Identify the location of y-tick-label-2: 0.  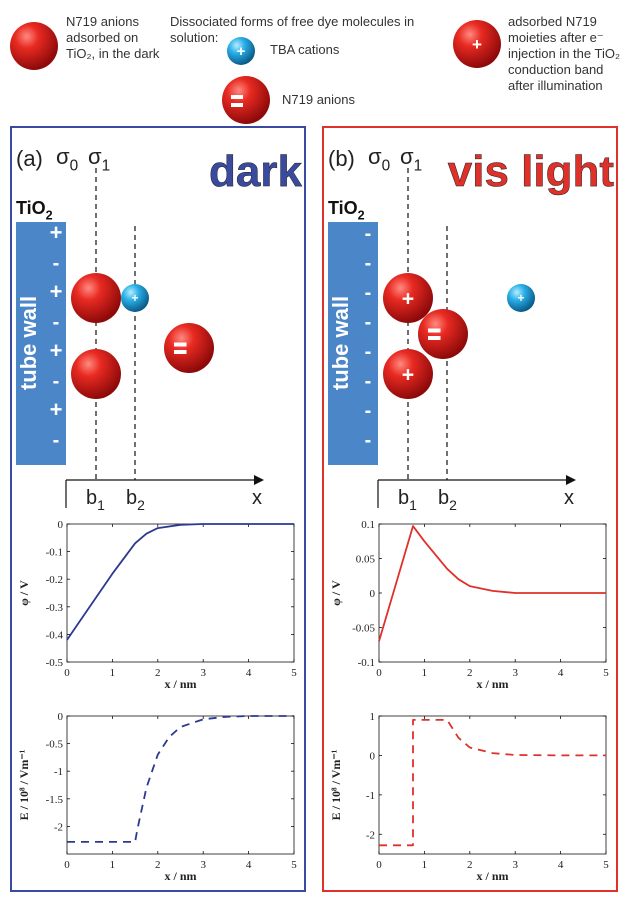
(373, 594).